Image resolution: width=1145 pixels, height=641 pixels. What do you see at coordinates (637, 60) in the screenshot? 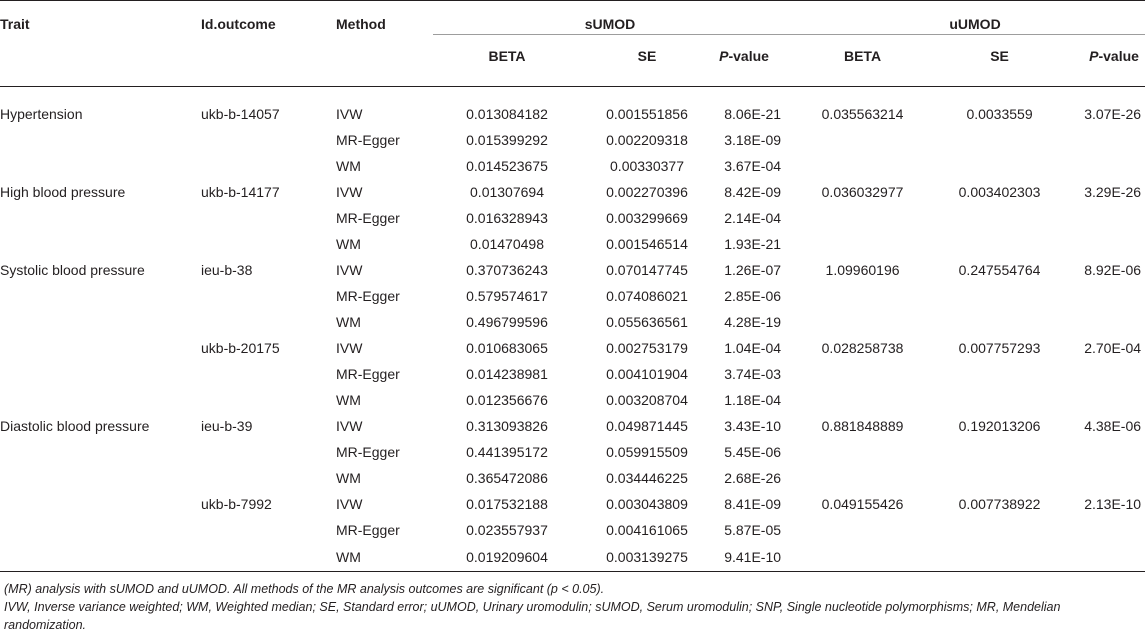
I see `col-s-se: SE` at bounding box center [637, 60].